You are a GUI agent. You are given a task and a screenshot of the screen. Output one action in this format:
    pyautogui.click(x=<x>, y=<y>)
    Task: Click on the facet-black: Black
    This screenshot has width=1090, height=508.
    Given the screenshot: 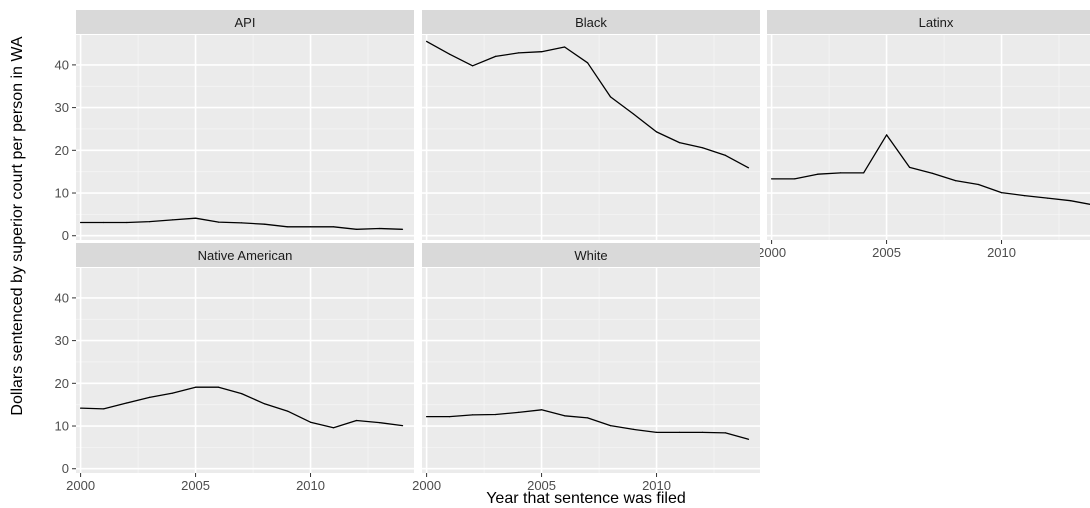 What is the action you would take?
    pyautogui.click(x=591, y=125)
    